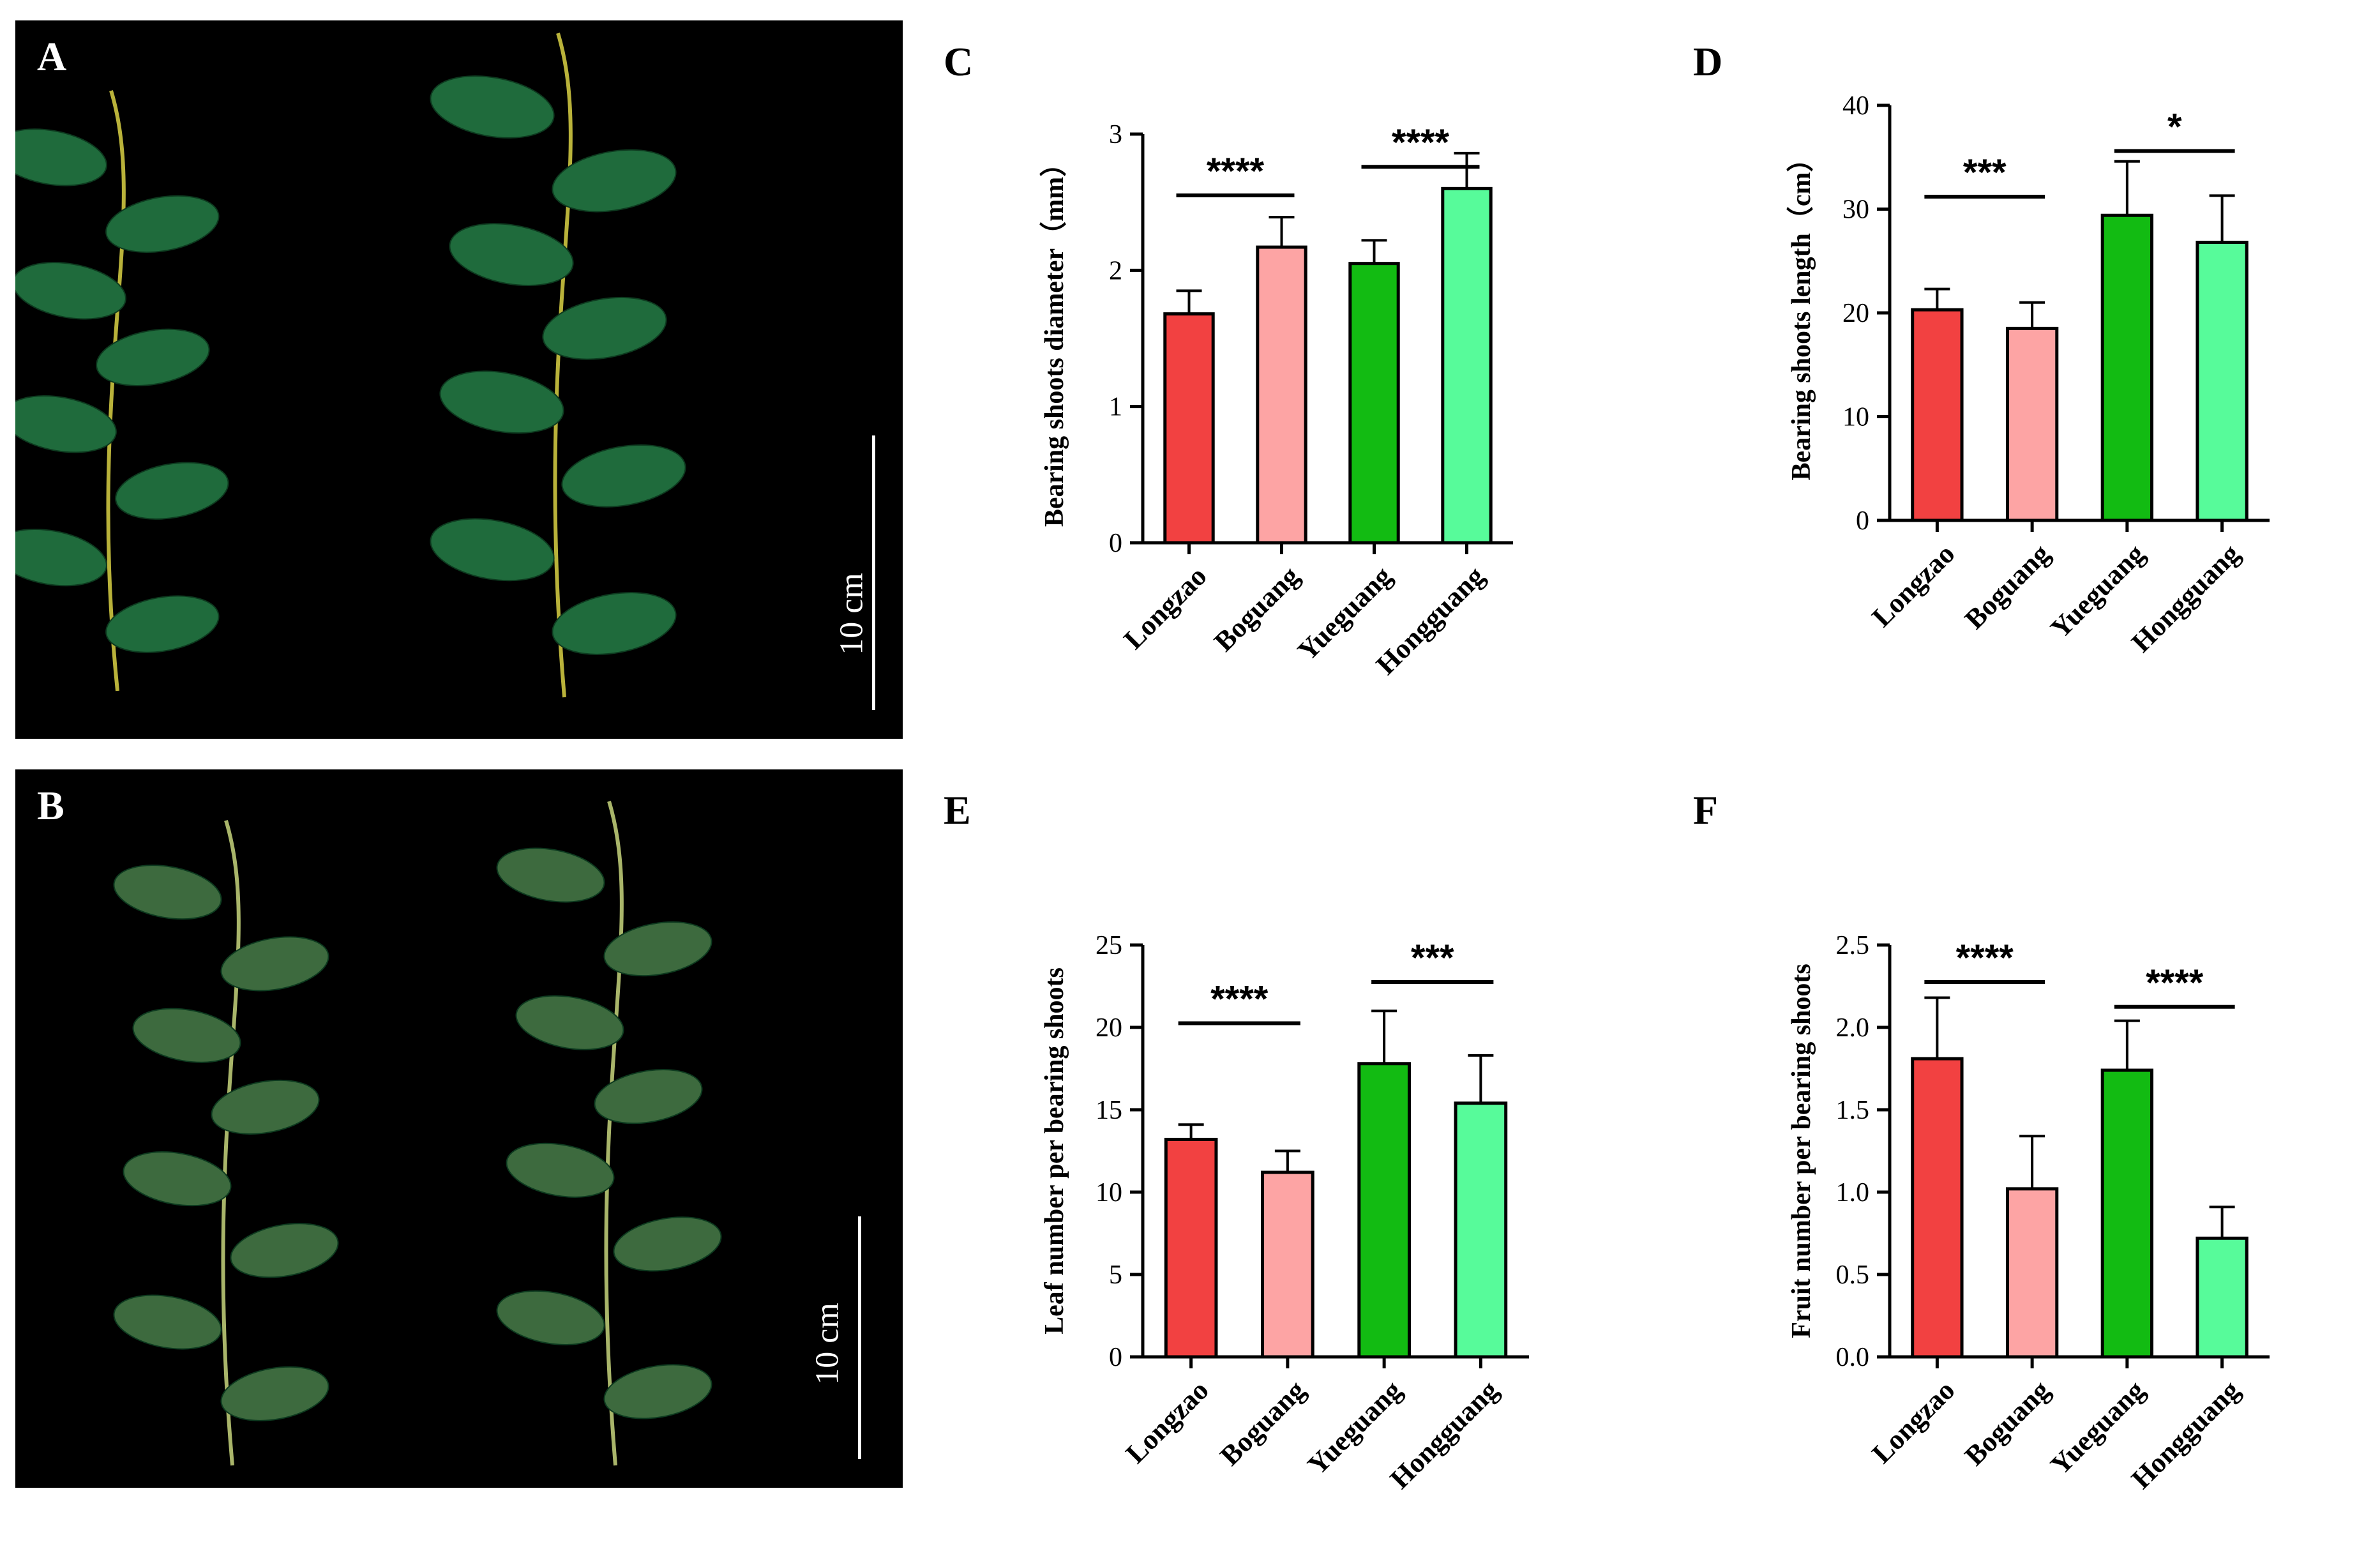 The image size is (2380, 1558). What do you see at coordinates (417, 1133) in the screenshot?
I see `leaf-cluster-b` at bounding box center [417, 1133].